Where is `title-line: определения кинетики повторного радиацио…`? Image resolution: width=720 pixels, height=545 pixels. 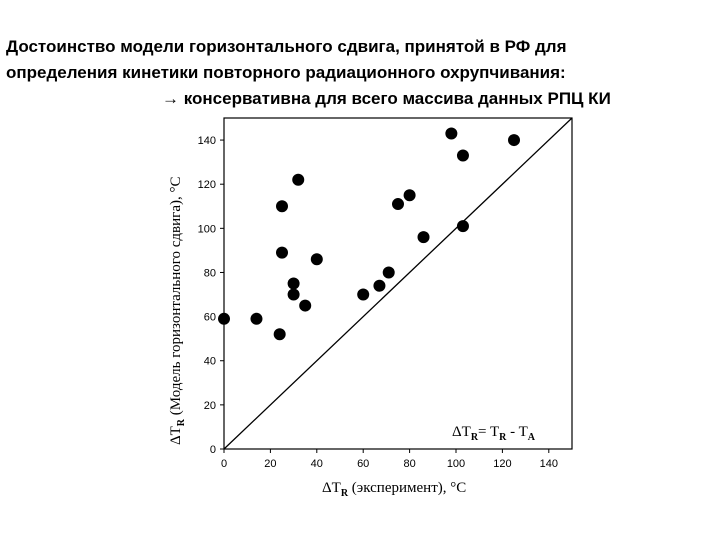
title-line: определения кинетики повторного радиацио… is located at coordinates (286, 72).